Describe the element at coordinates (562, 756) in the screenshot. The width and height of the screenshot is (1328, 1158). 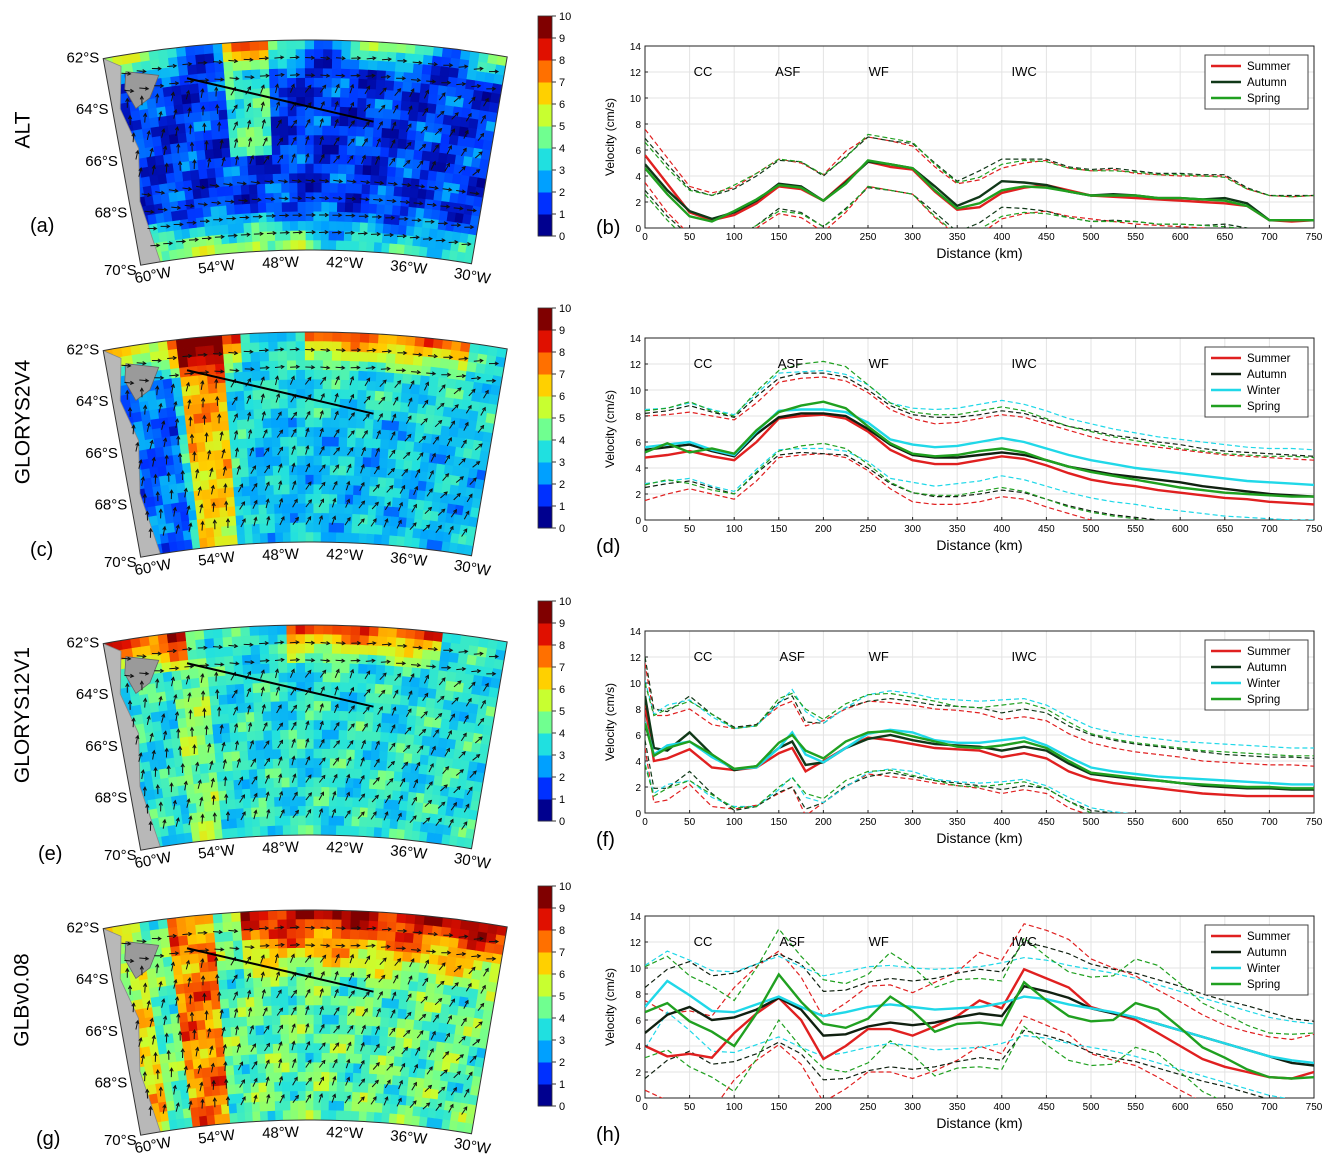
I see `colorbar-tick-label: 3` at that location.